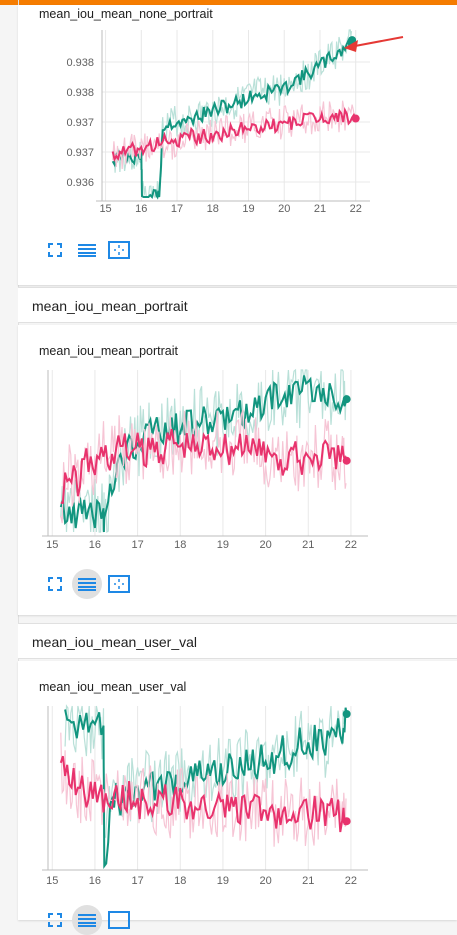 The image size is (457, 935). What do you see at coordinates (228, 2) in the screenshot?
I see `top-accent-bar` at bounding box center [228, 2].